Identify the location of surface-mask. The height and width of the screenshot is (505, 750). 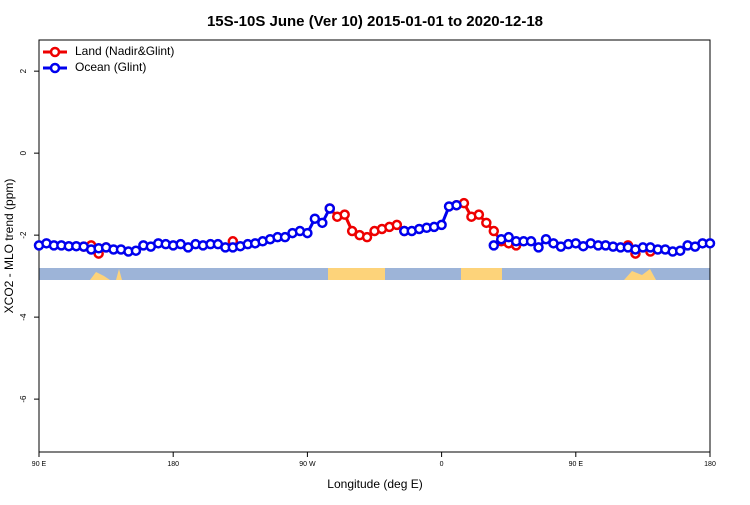
(374, 274).